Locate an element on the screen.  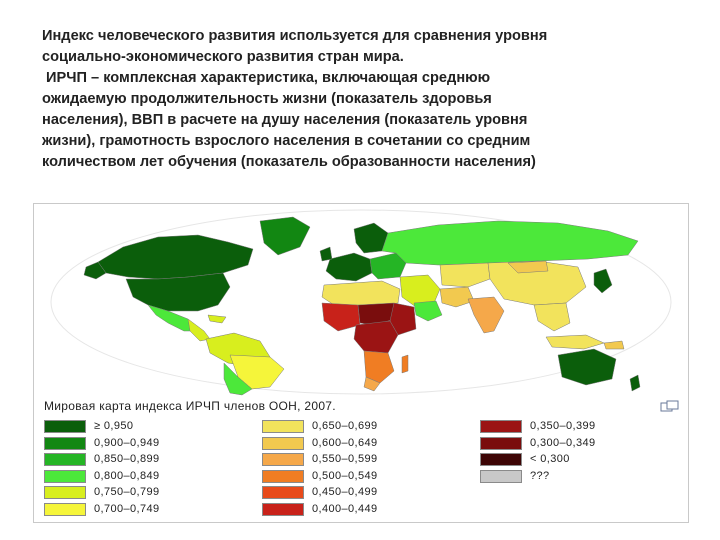
country-south-africa is located at coordinates (372, 384).